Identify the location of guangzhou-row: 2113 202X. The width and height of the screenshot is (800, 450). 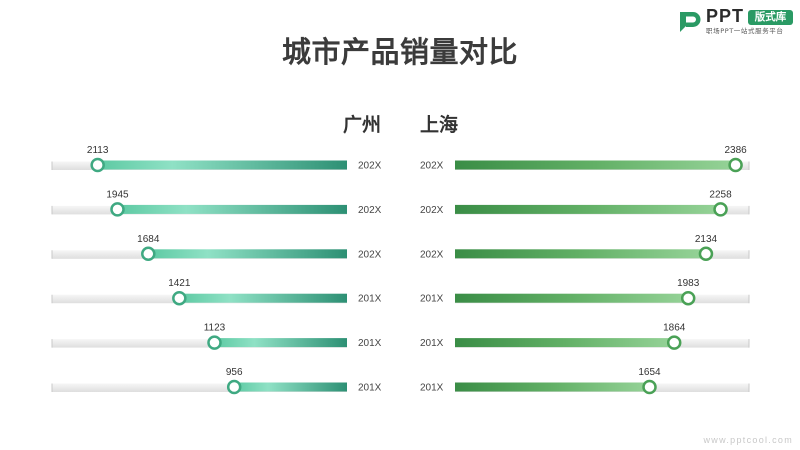
(216, 159).